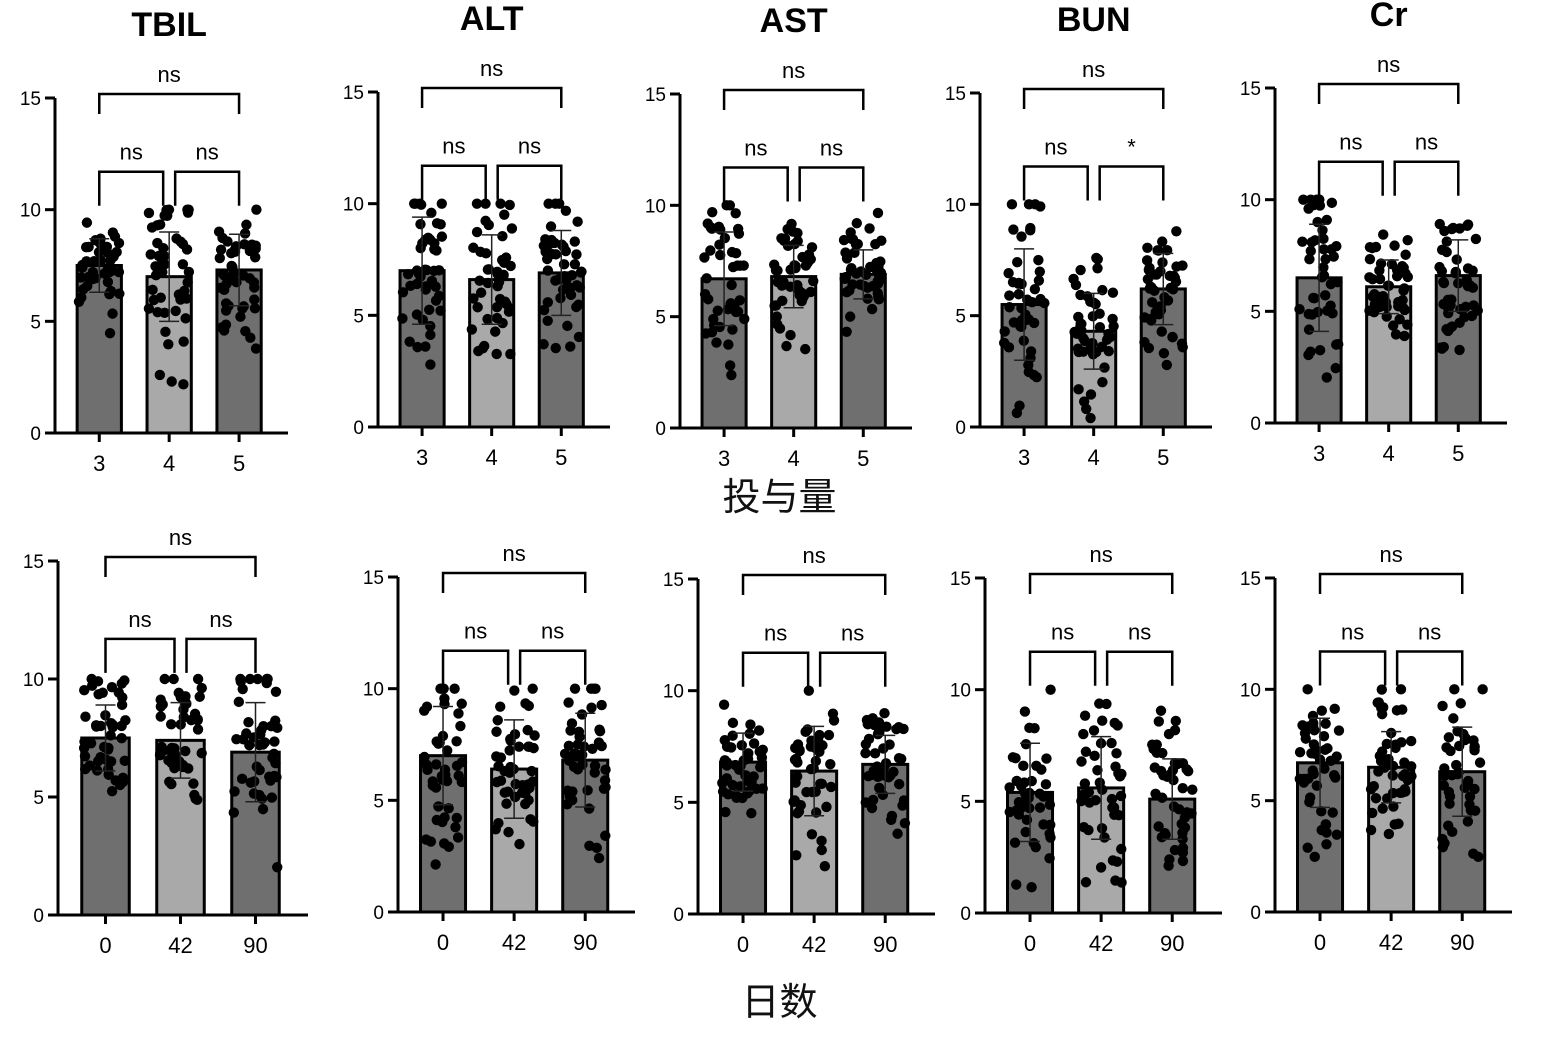  I want to click on significance-label: *, so click(1131, 146).